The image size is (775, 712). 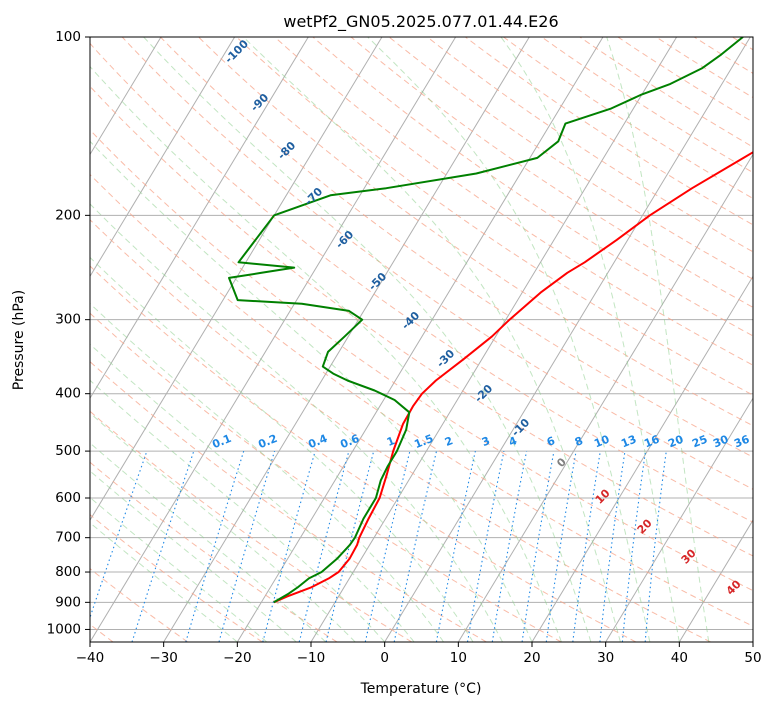 I want to click on mixing-ratio-label: 0.2, so click(x=267, y=441).